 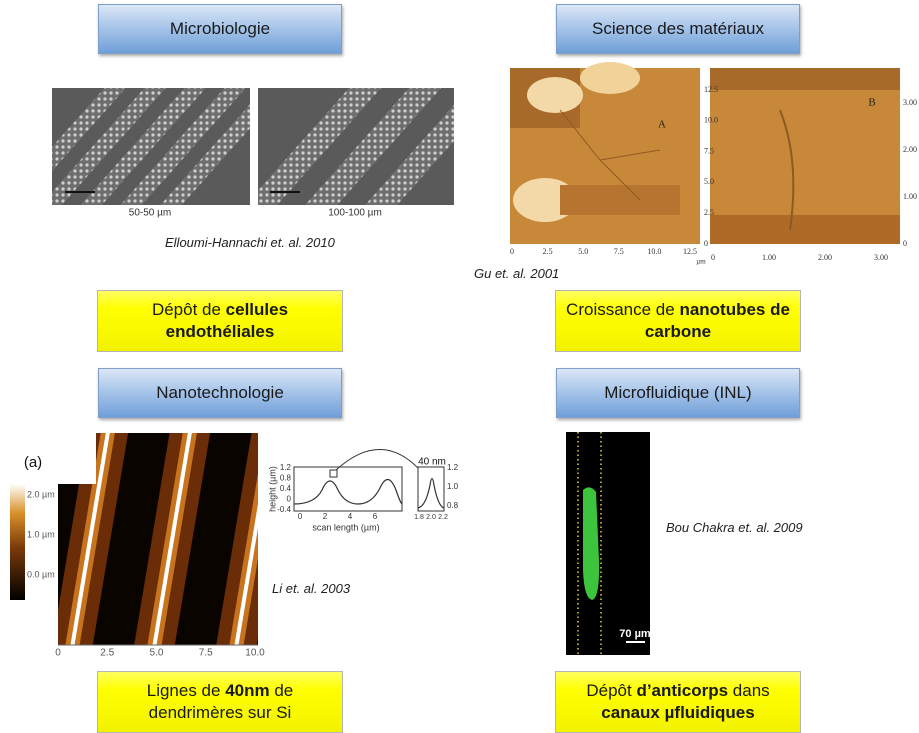 What do you see at coordinates (709, 150) in the screenshot?
I see `y-tick-label: 7.5` at bounding box center [709, 150].